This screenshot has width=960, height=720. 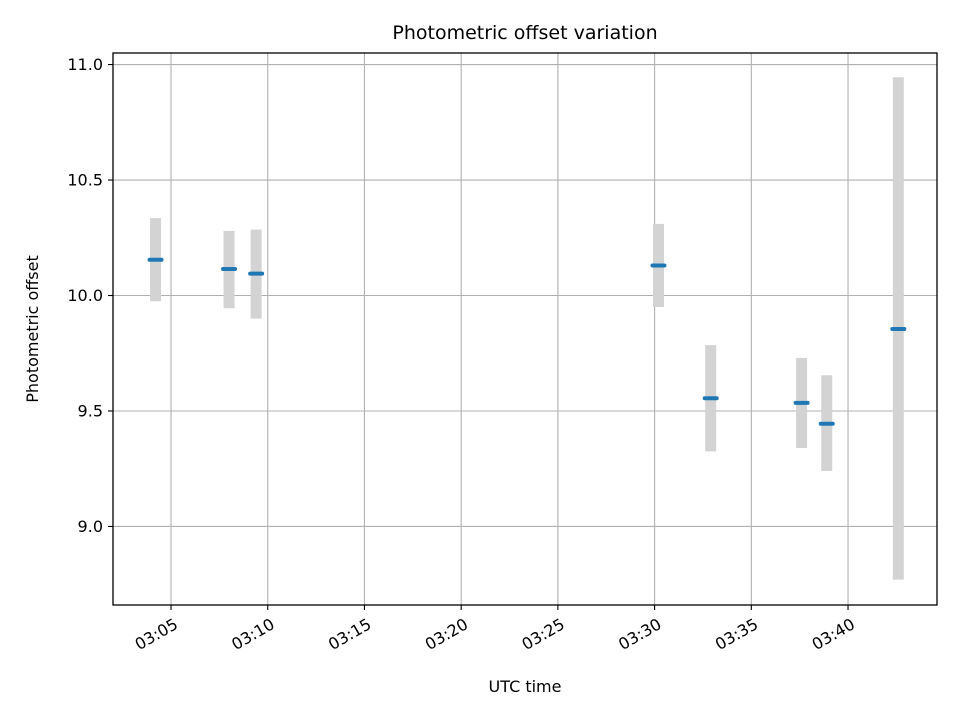 I want to click on y-tick-label: 11.0, so click(x=85, y=64).